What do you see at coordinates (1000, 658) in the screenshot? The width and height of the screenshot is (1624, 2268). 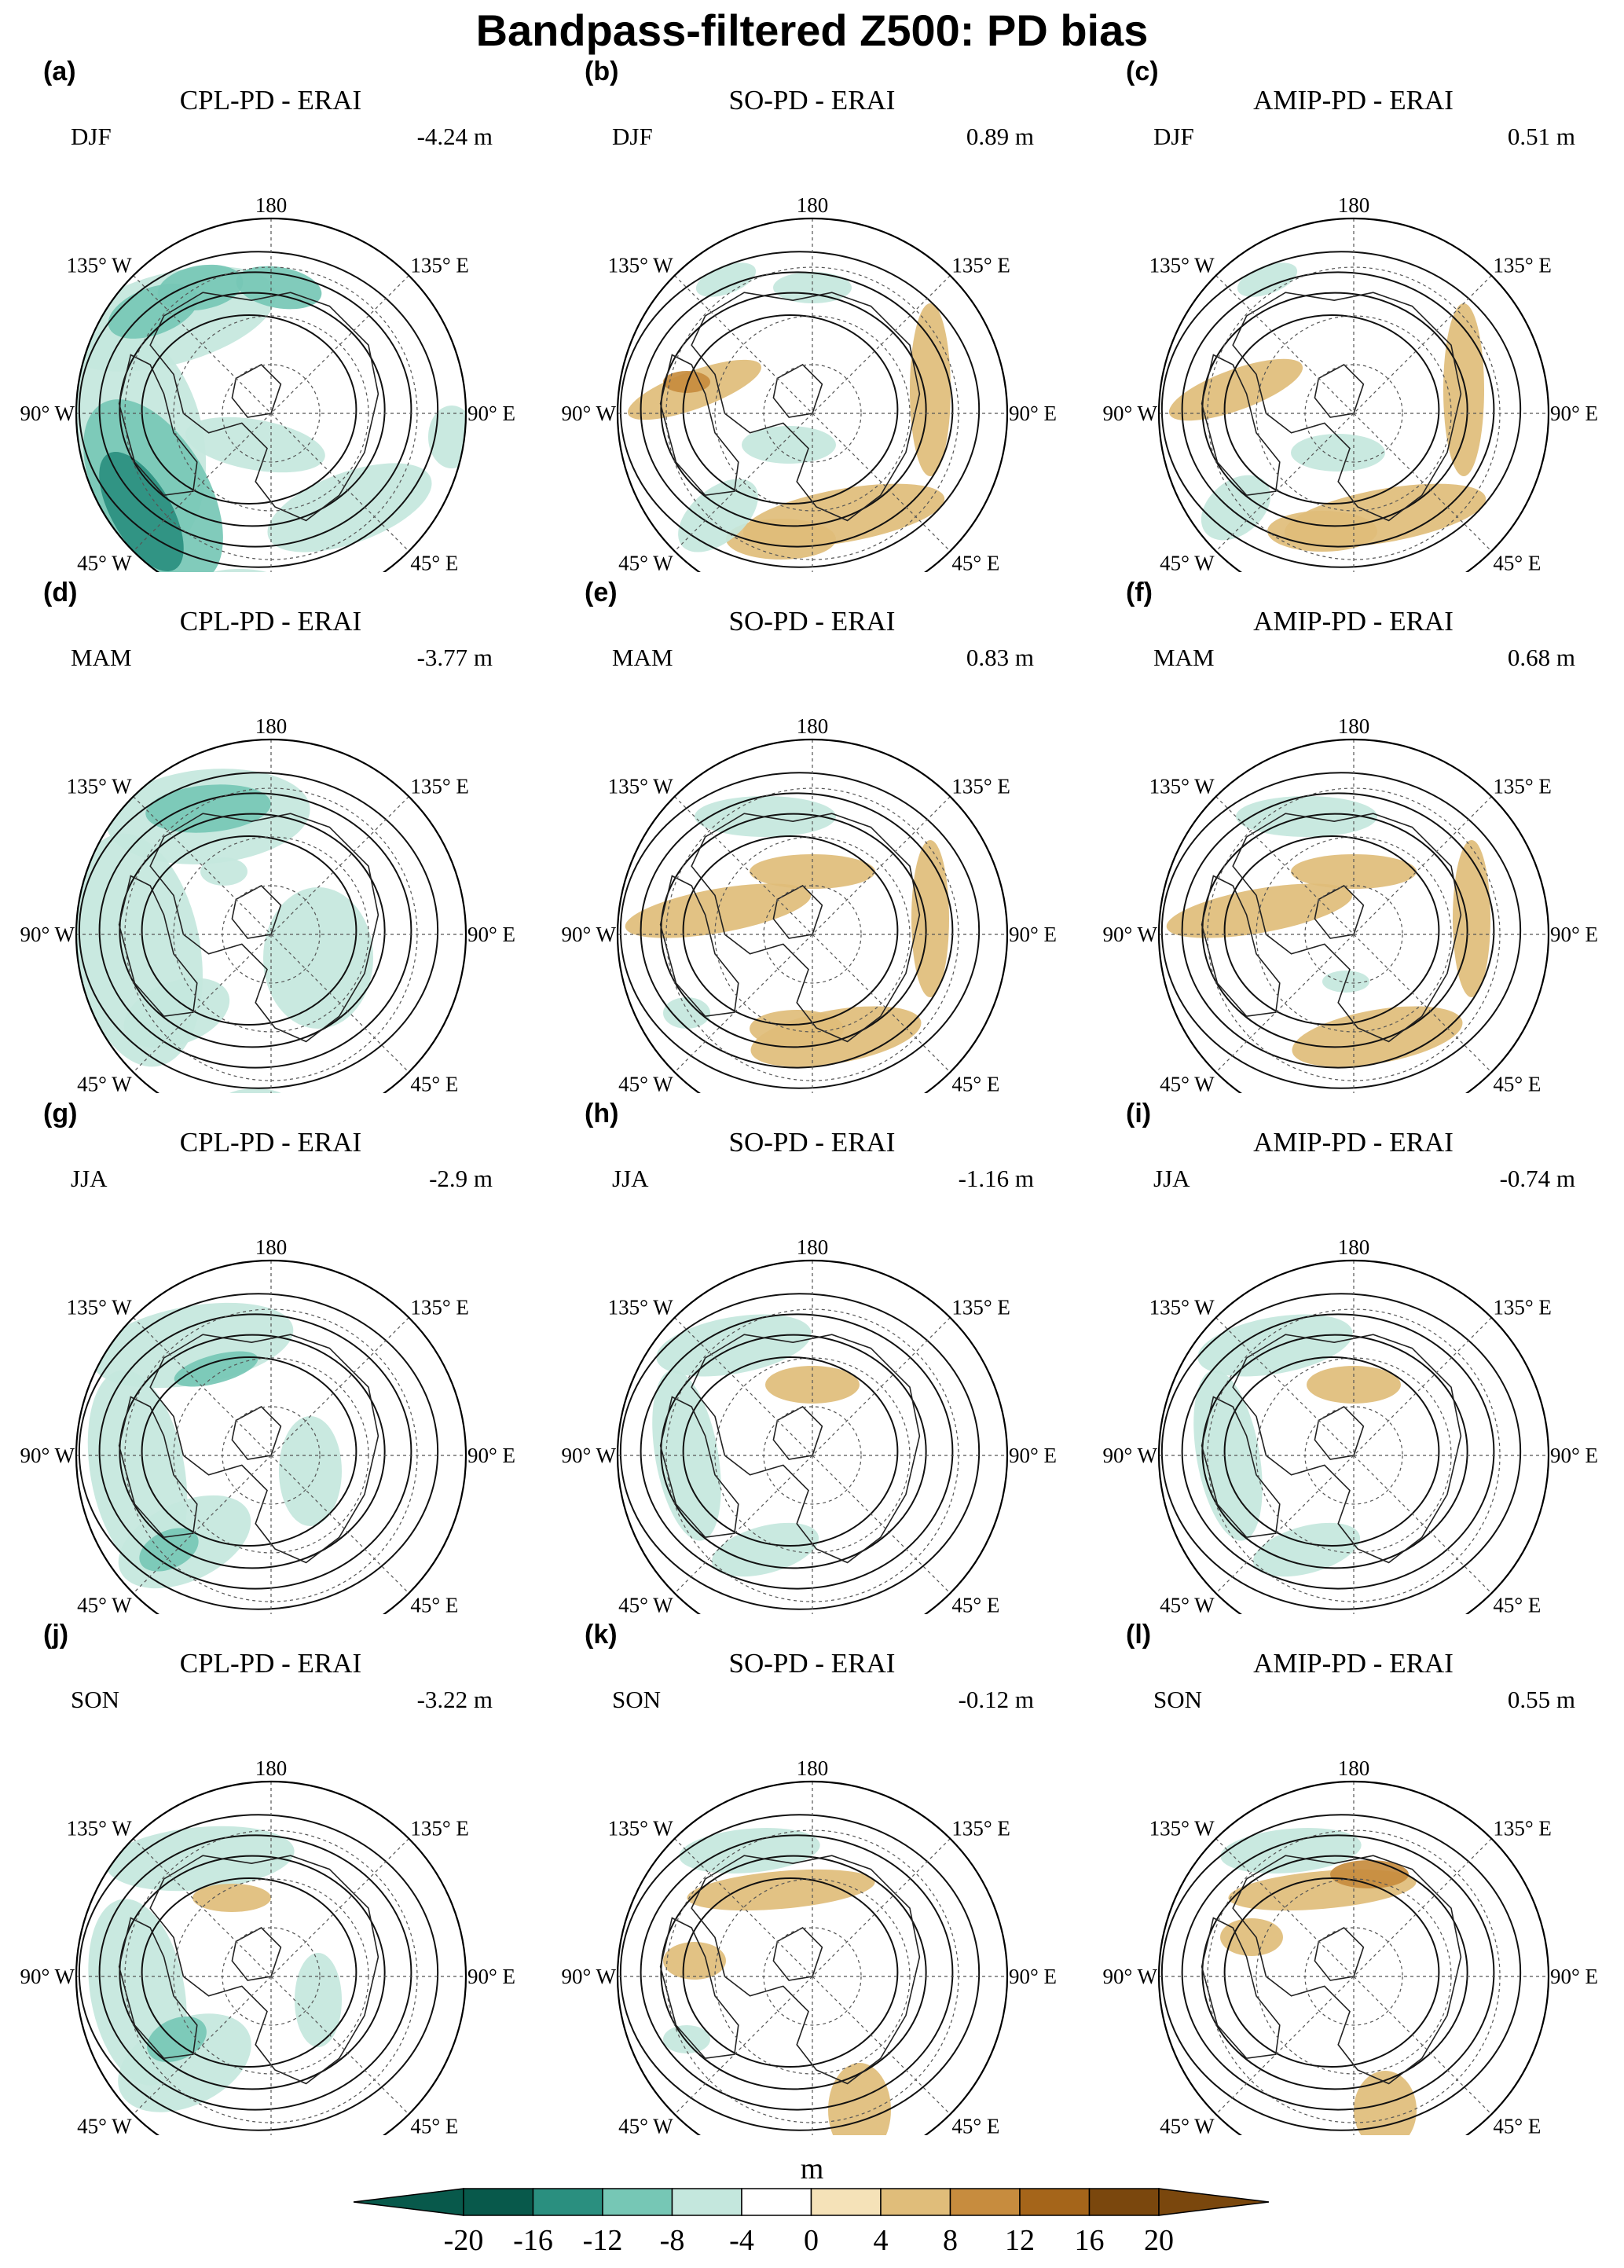 I see `panel-mean-bias: 0.83 m` at bounding box center [1000, 658].